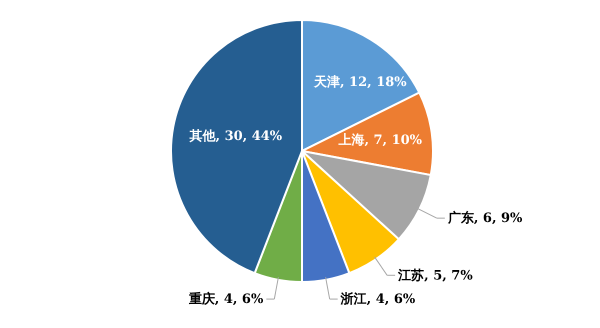 This screenshot has height=328, width=600. Describe the element at coordinates (235, 136) in the screenshot. I see `slice-label: 其他, 30, 44%` at that location.